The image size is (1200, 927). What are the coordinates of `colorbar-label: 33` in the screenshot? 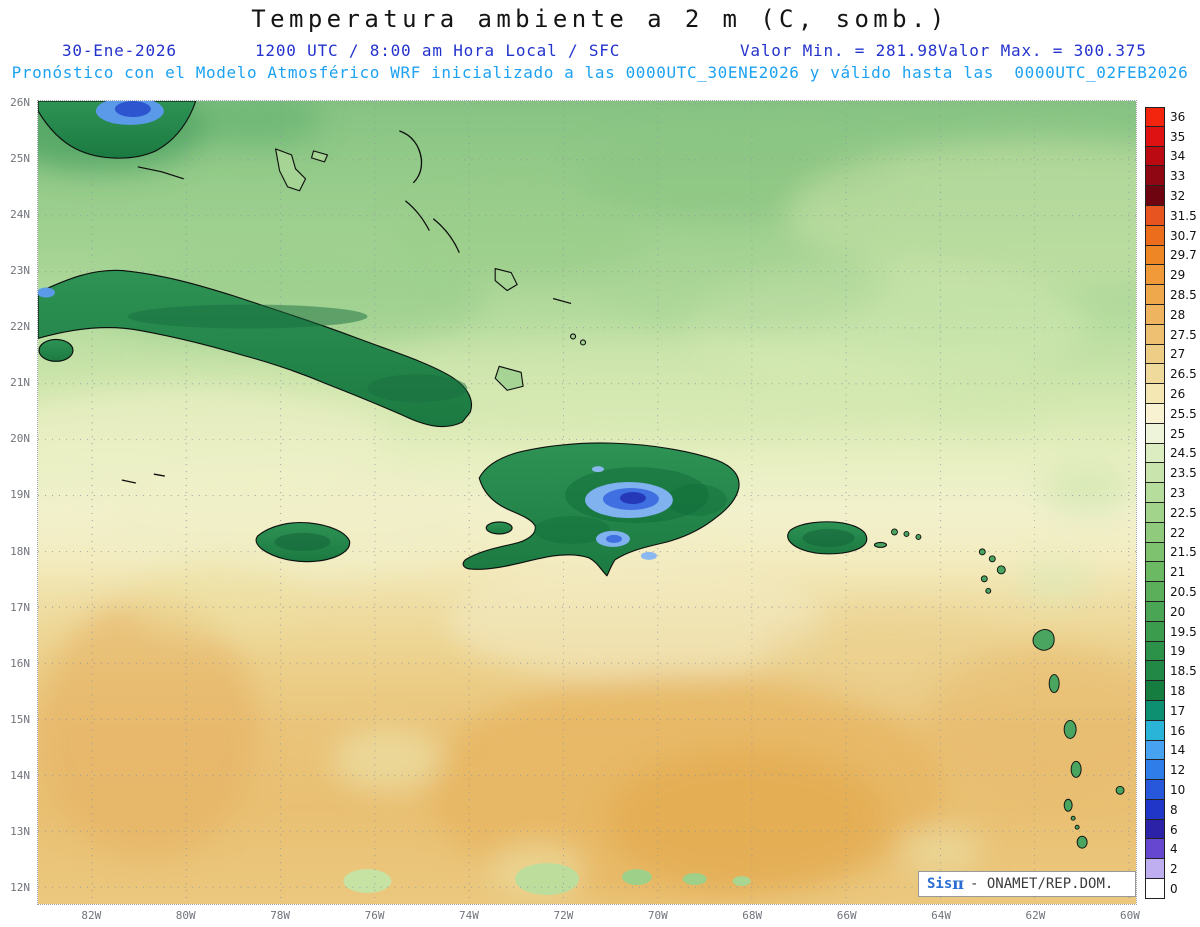 It's located at (1178, 176).